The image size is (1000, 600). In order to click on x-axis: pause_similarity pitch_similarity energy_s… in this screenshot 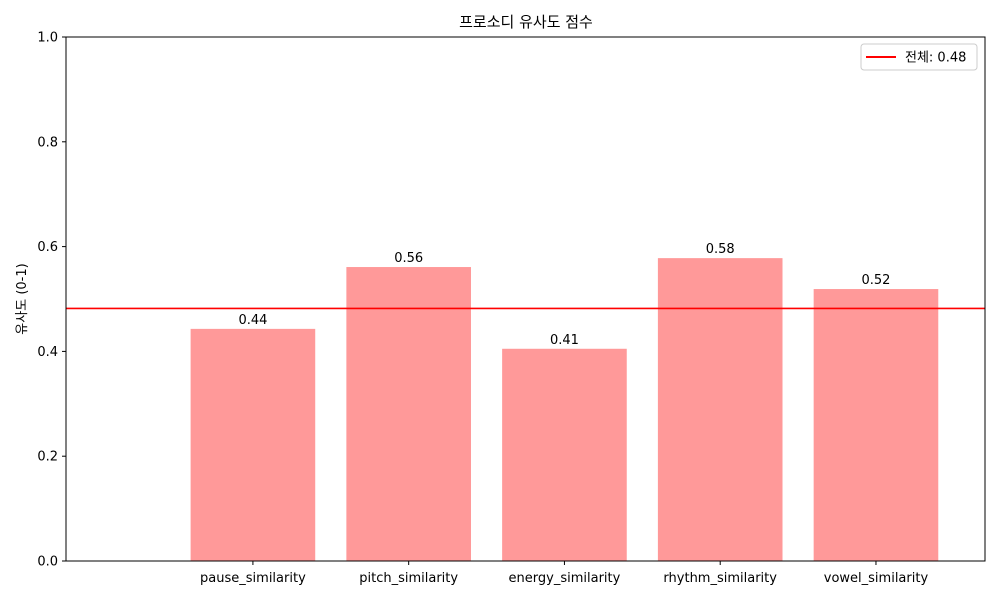, I will do `click(564, 573)`.